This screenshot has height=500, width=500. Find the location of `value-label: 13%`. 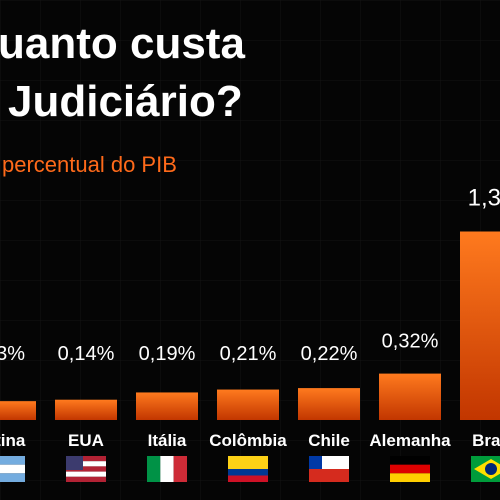

value-label: 13% is located at coordinates (12, 354).